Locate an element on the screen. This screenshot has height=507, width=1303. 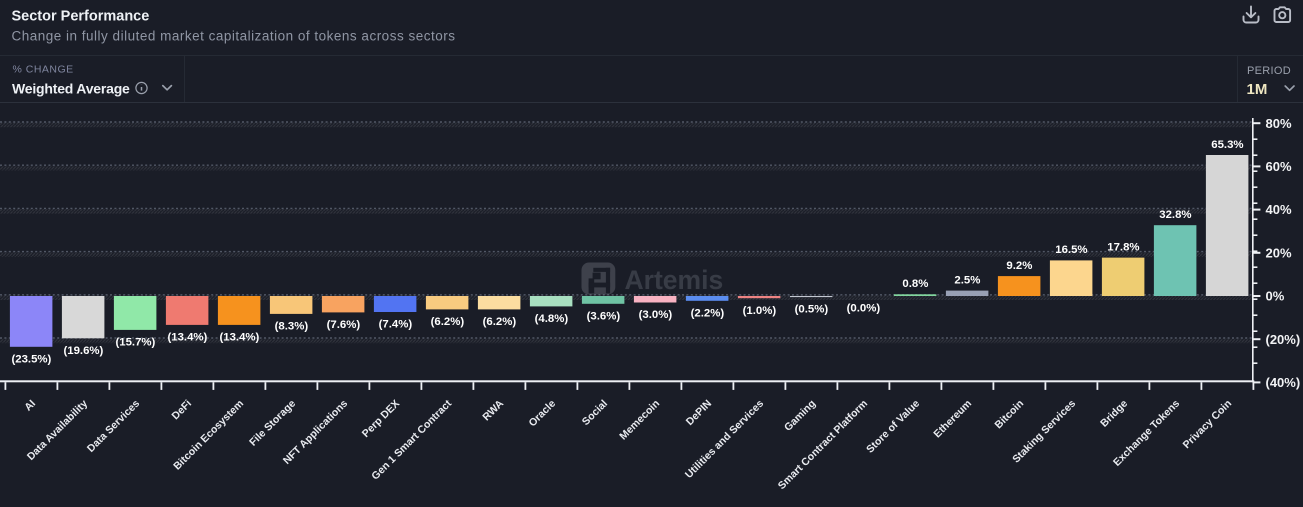
svg-text: (7.4%) is located at coordinates (396, 325).